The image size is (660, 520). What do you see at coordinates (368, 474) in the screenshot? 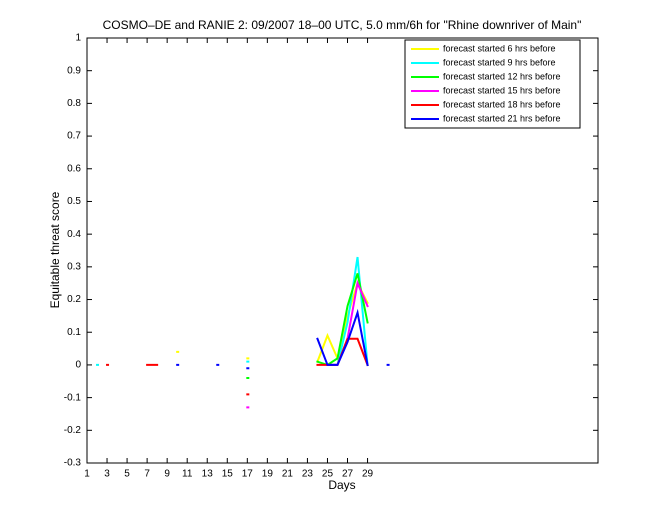
I see `x-tick-label: 29` at bounding box center [368, 474].